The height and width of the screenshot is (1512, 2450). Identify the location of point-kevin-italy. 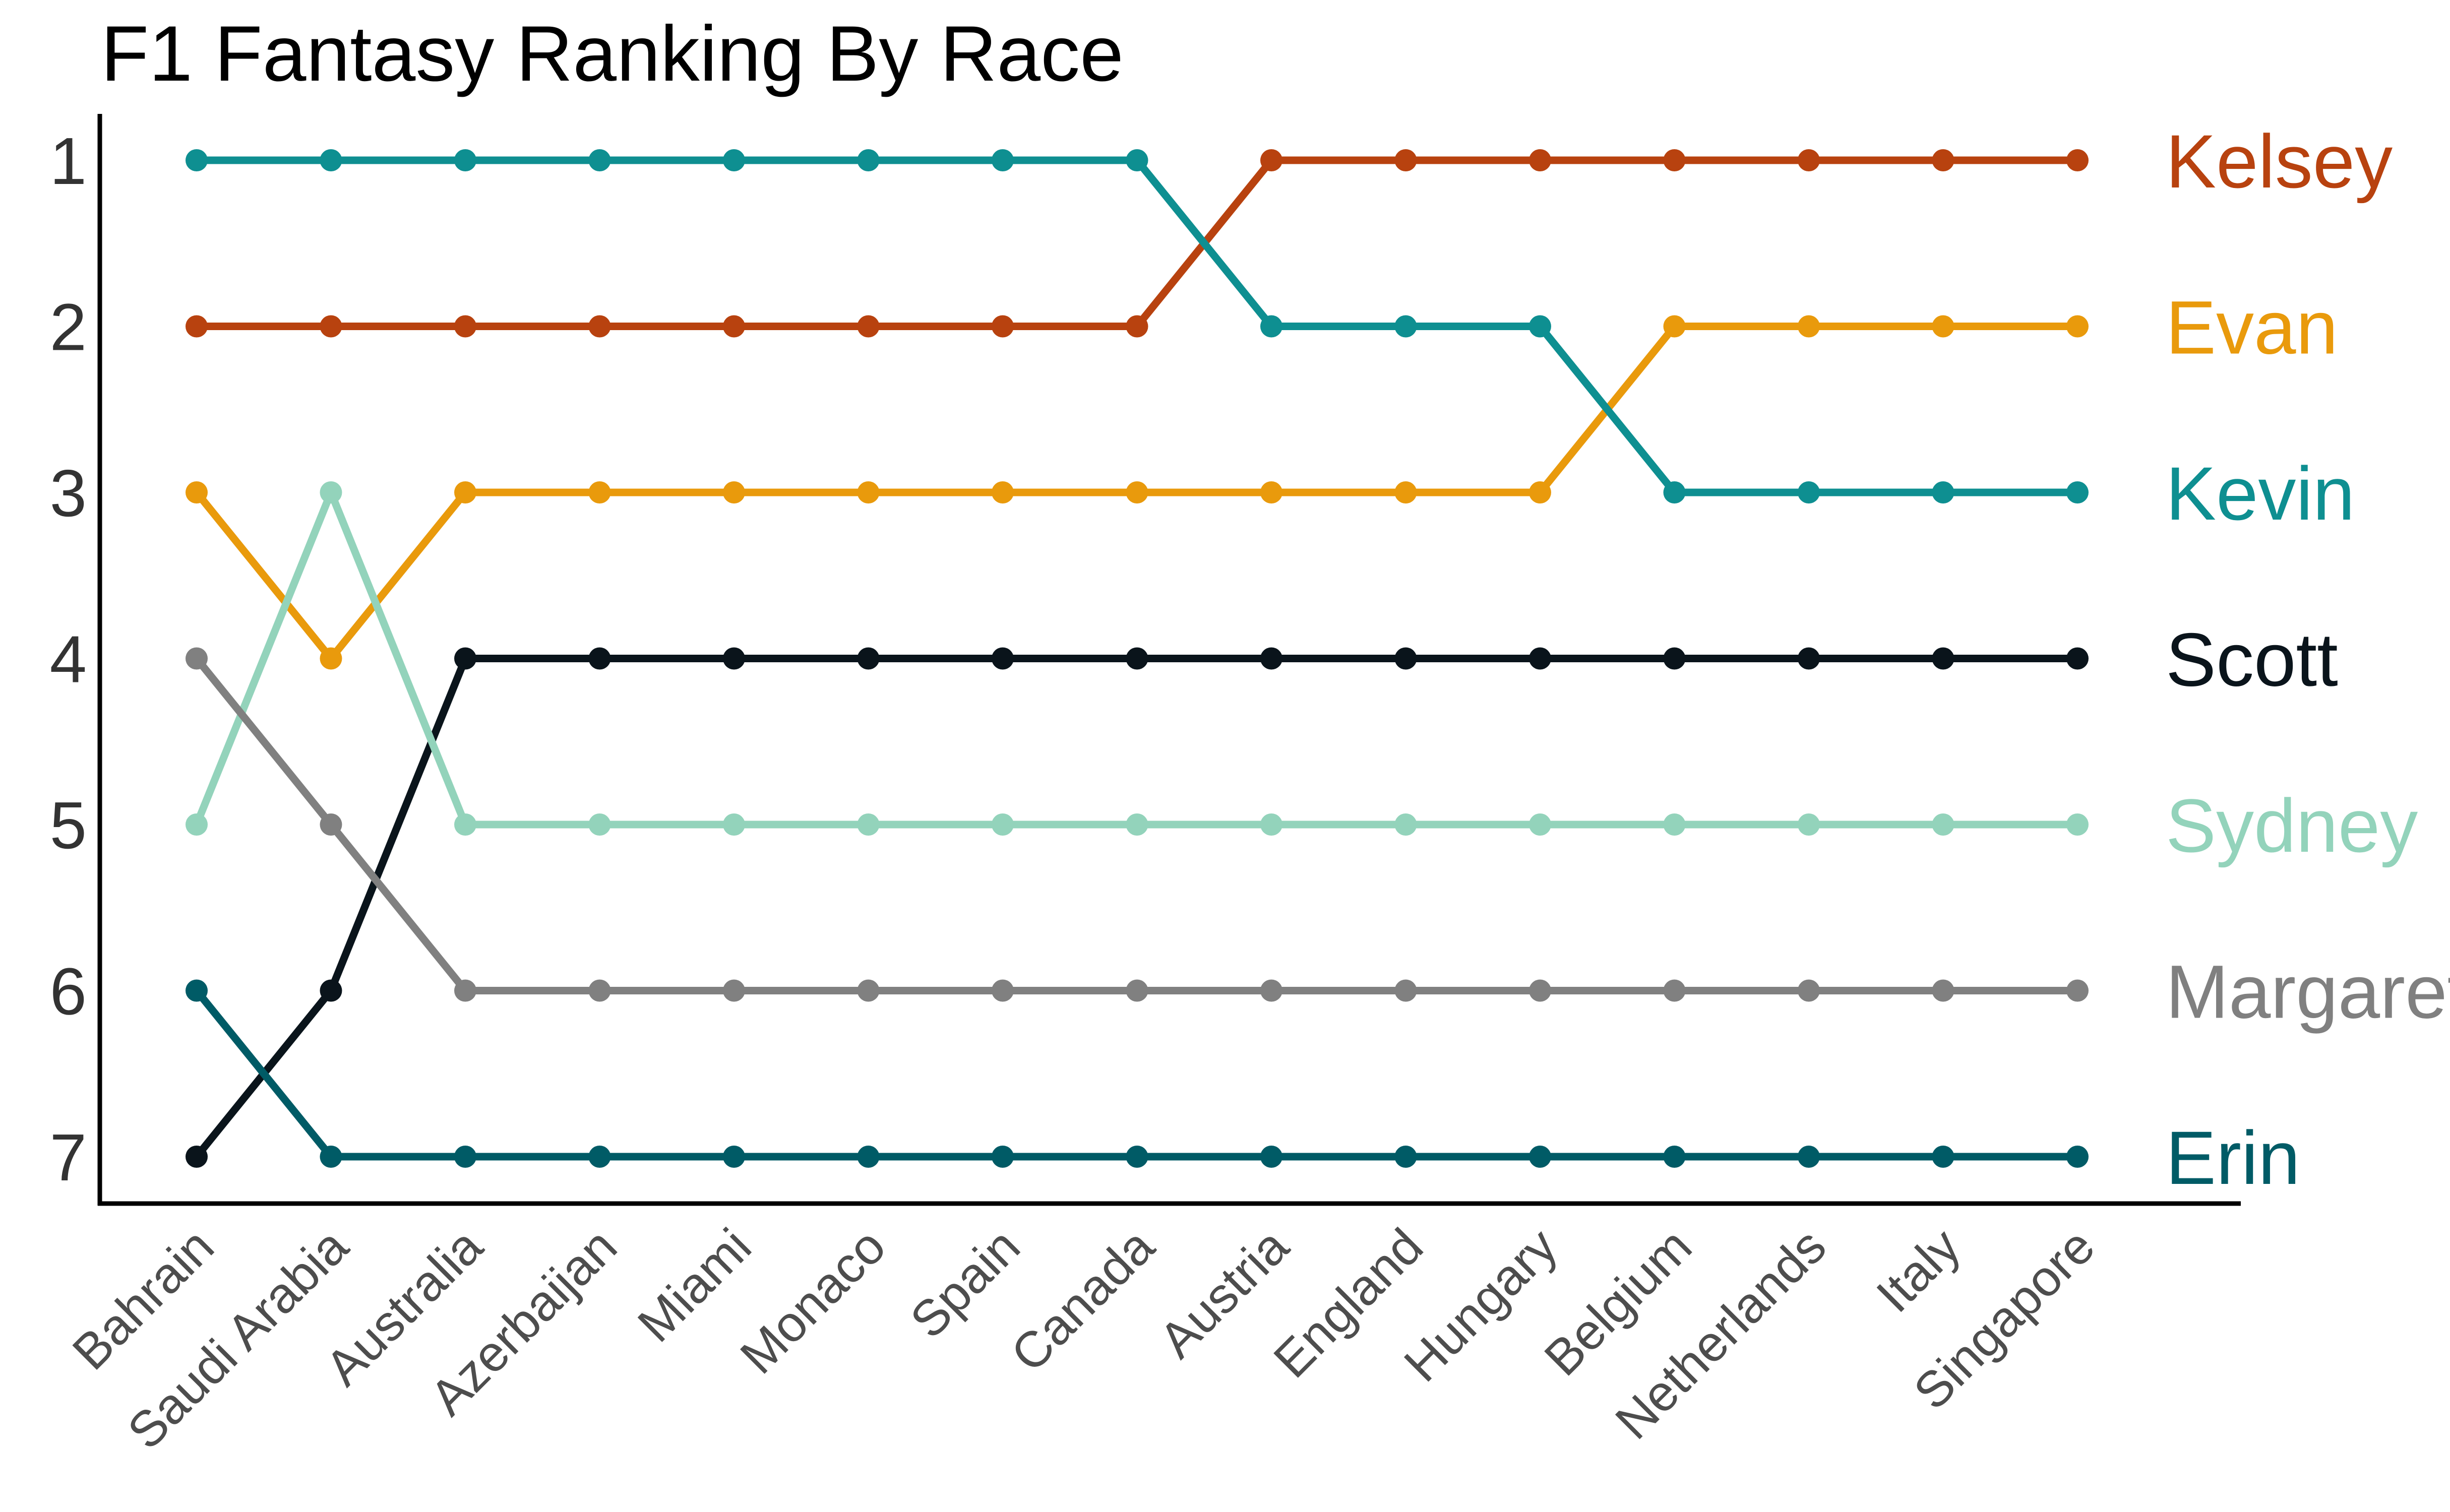
(1943, 492).